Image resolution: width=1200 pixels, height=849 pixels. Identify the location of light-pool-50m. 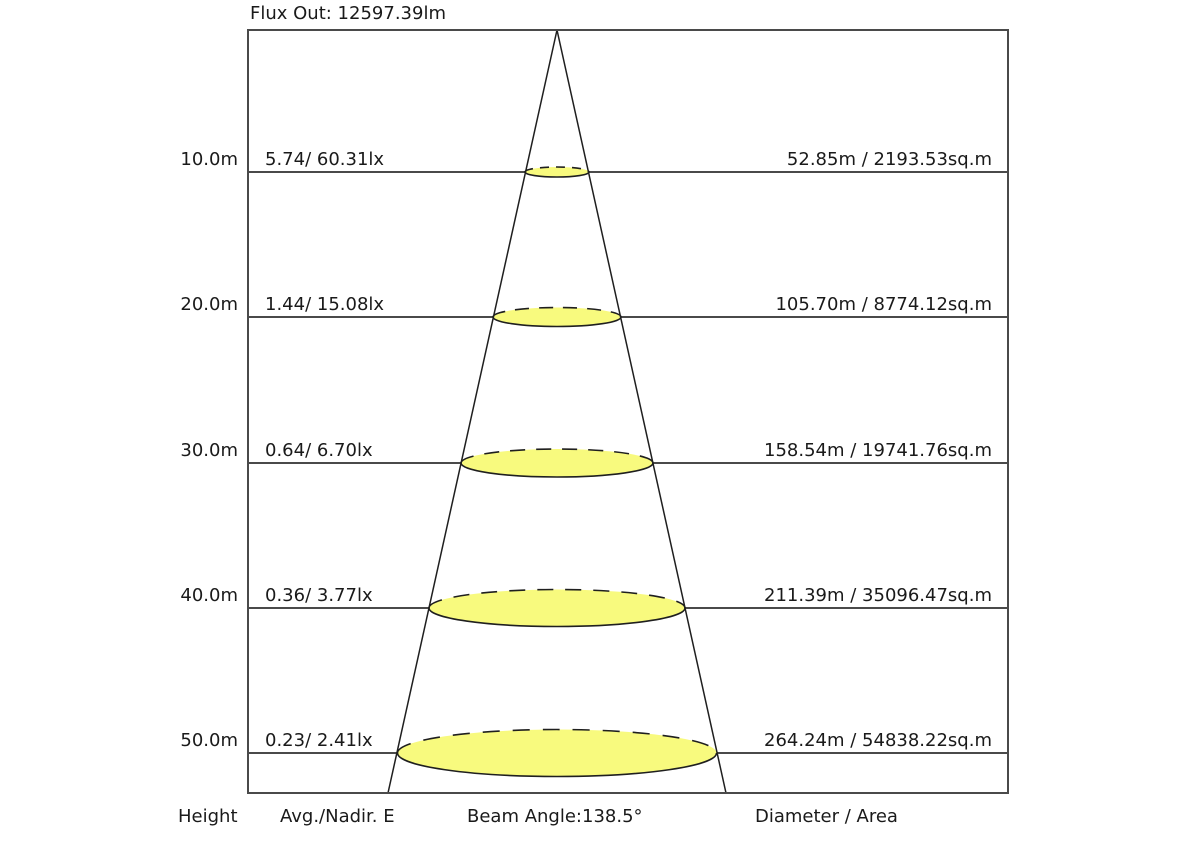
(557, 753).